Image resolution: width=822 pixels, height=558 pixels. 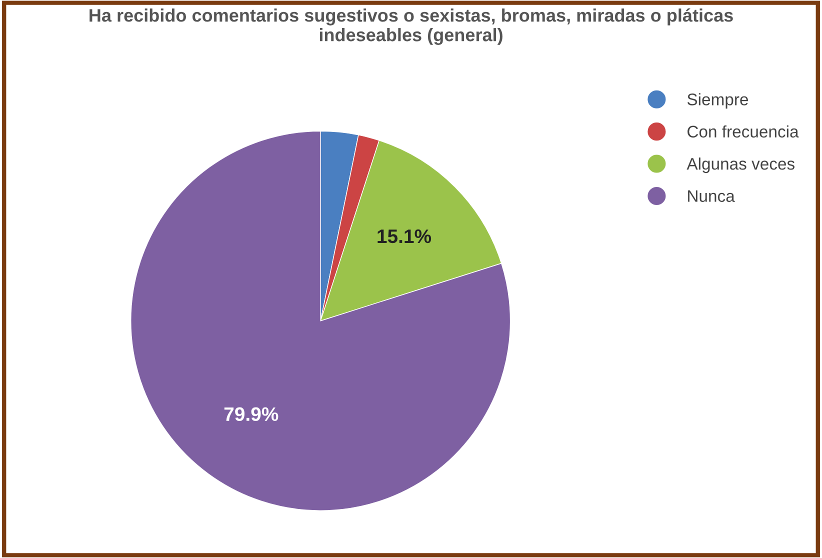 What do you see at coordinates (740, 166) in the screenshot?
I see `legend-label: Algunas veces` at bounding box center [740, 166].